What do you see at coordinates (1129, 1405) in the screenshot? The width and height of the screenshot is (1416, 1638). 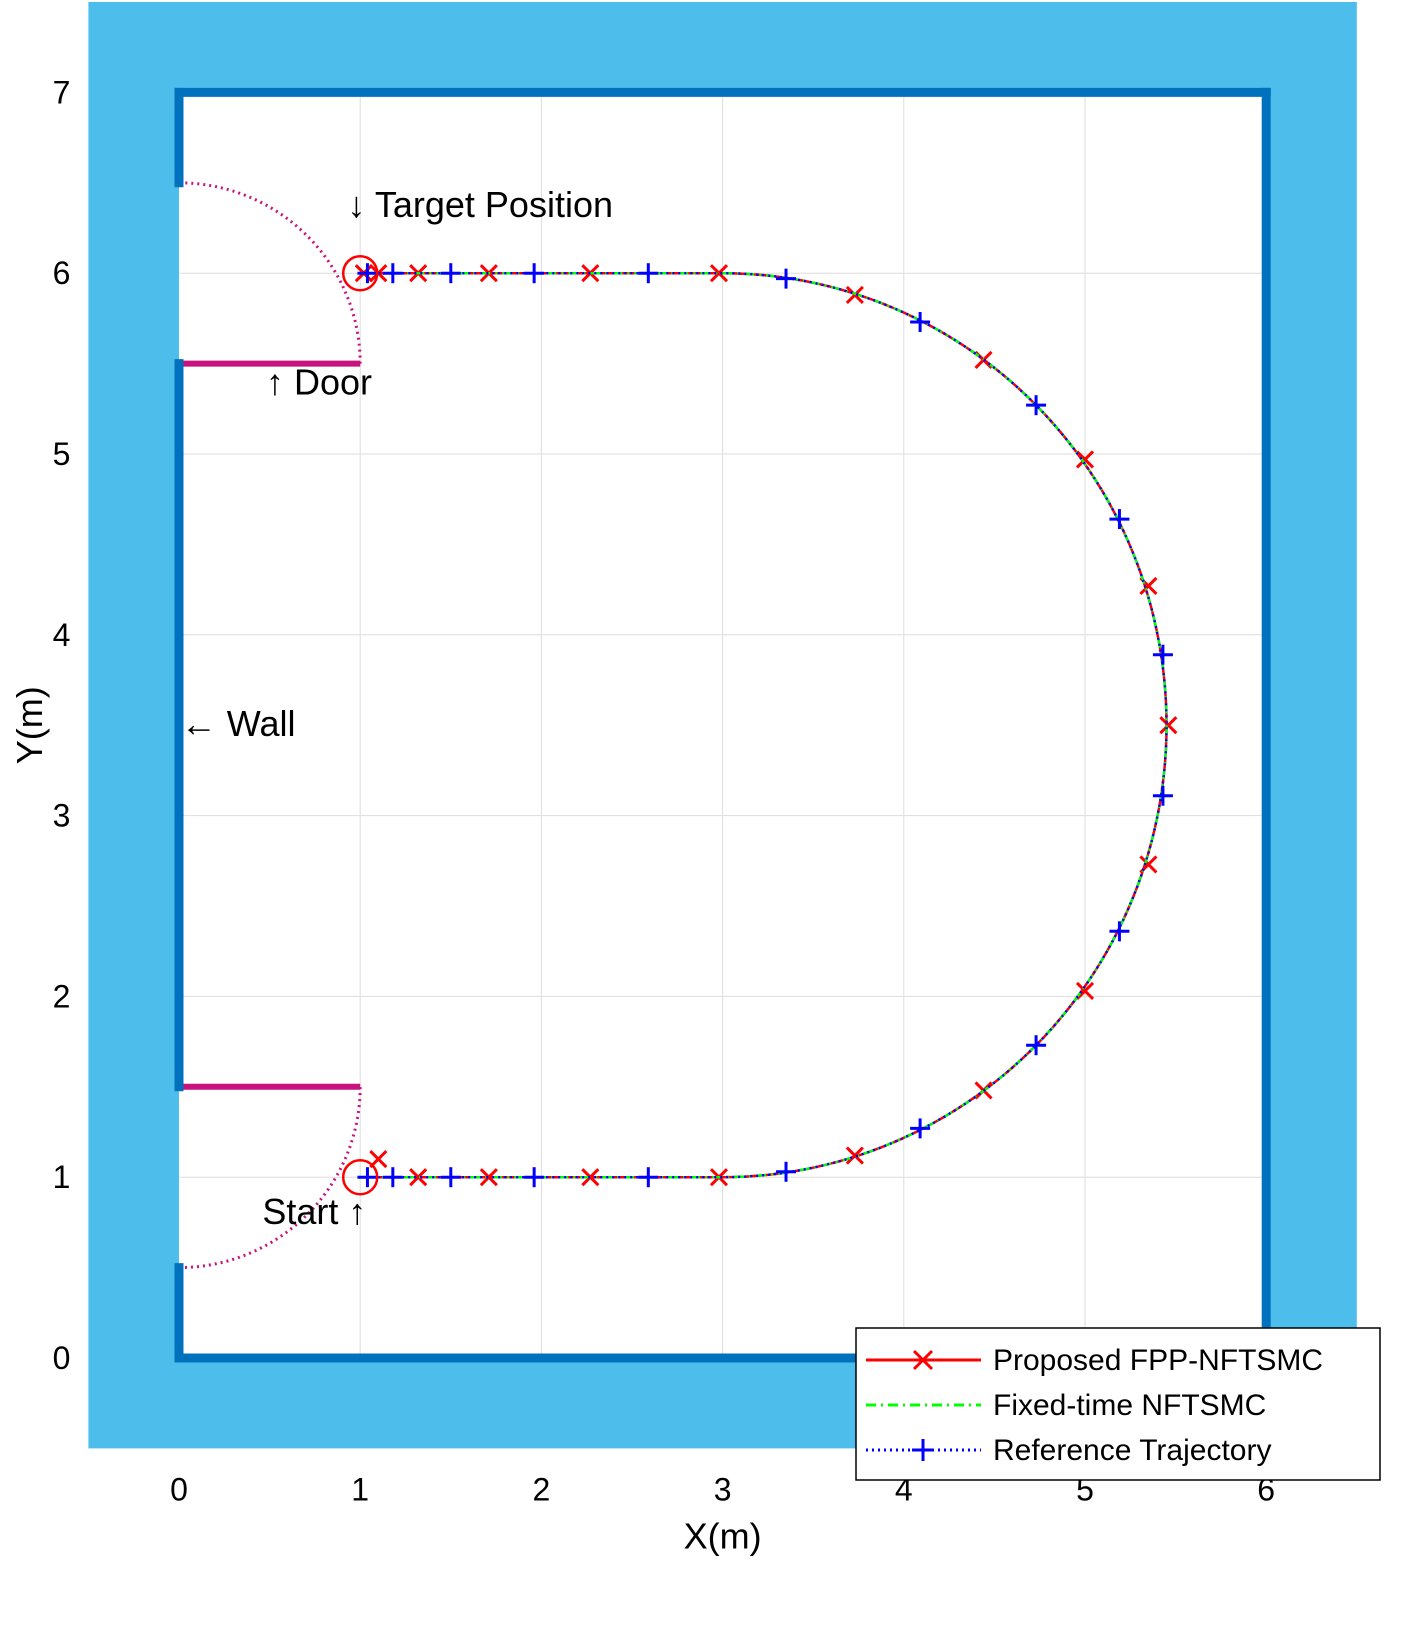 I see `legend-label: Fixed-time NFTSMC` at bounding box center [1129, 1405].